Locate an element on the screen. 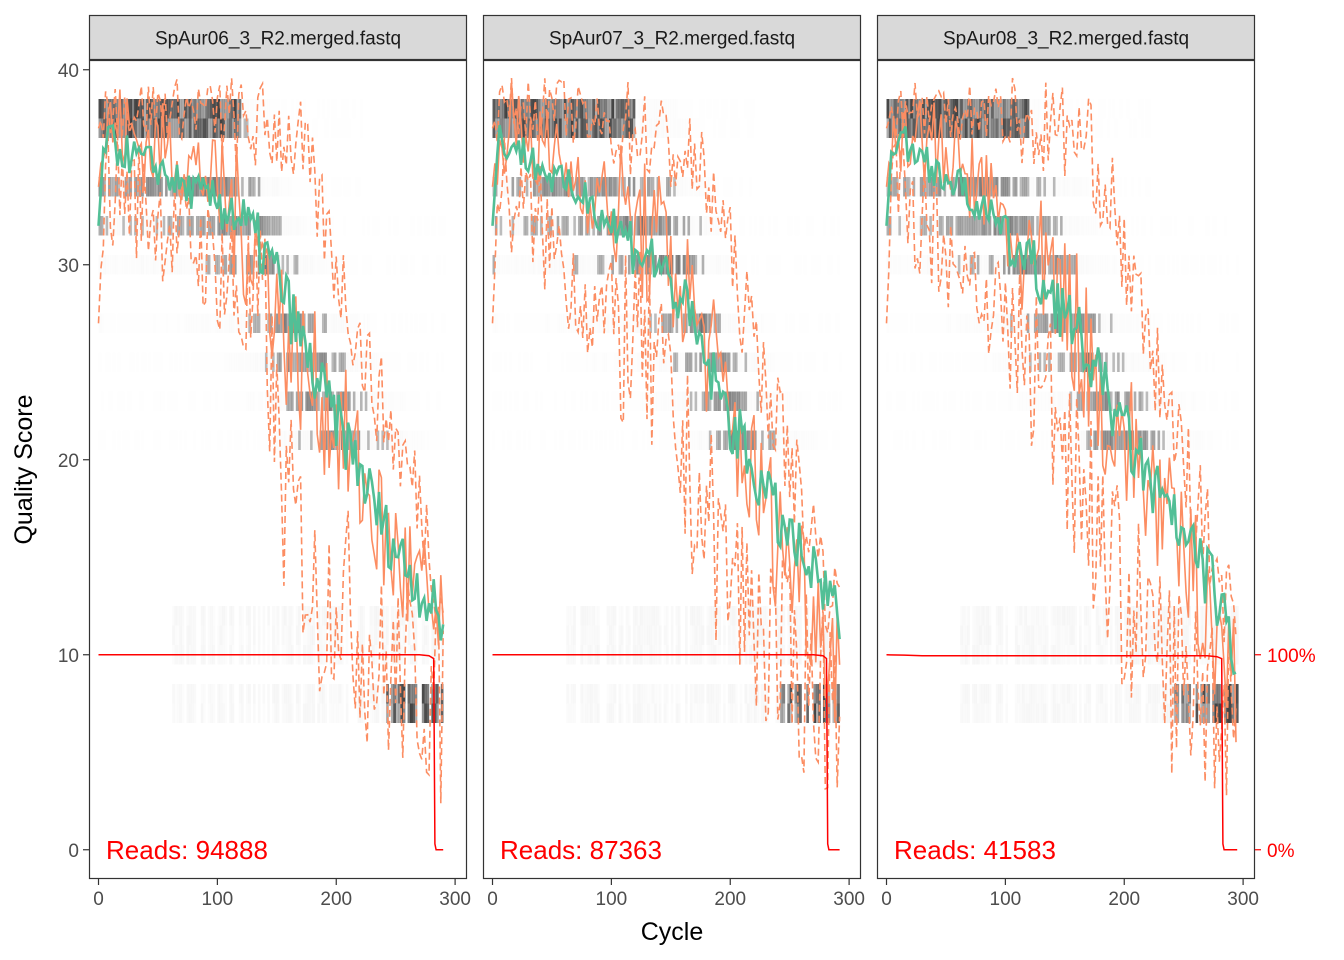 The width and height of the screenshot is (1344, 960). y-tick-label: 0 is located at coordinates (73, 851).